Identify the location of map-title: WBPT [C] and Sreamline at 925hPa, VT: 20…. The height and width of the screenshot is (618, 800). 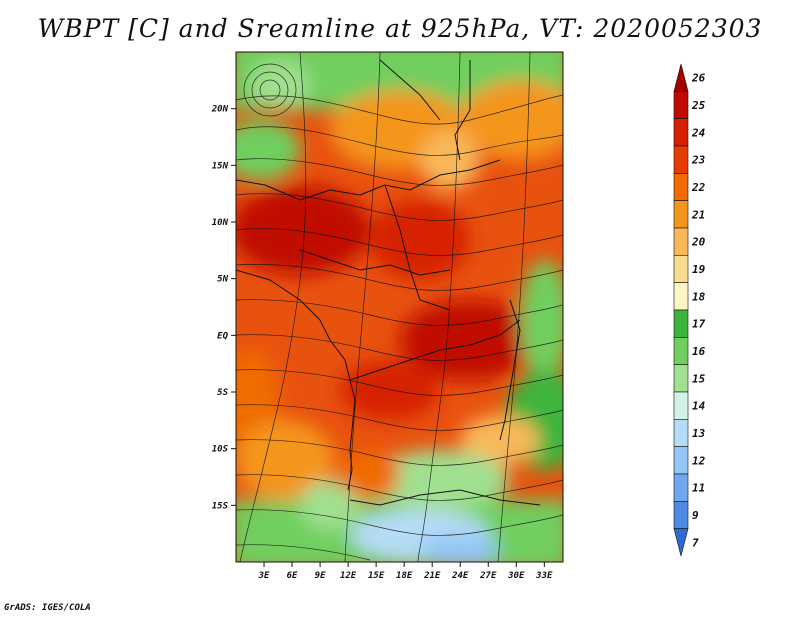
(400, 28).